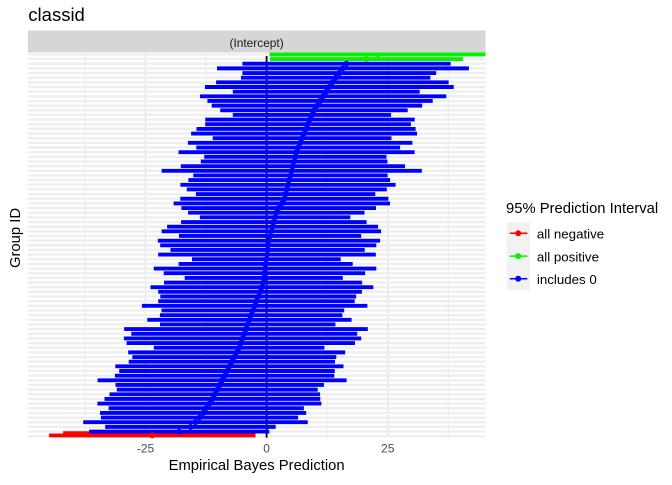 The width and height of the screenshot is (672, 485). What do you see at coordinates (388, 449) in the screenshot?
I see `svg-text: 25` at bounding box center [388, 449].